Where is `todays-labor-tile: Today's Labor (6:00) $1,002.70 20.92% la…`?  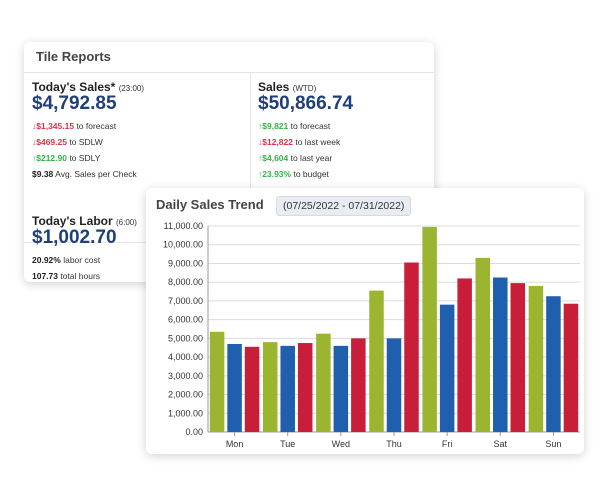 todays-labor-tile: Today's Labor (6:00) $1,002.70 20.92% la… is located at coordinates (84, 247).